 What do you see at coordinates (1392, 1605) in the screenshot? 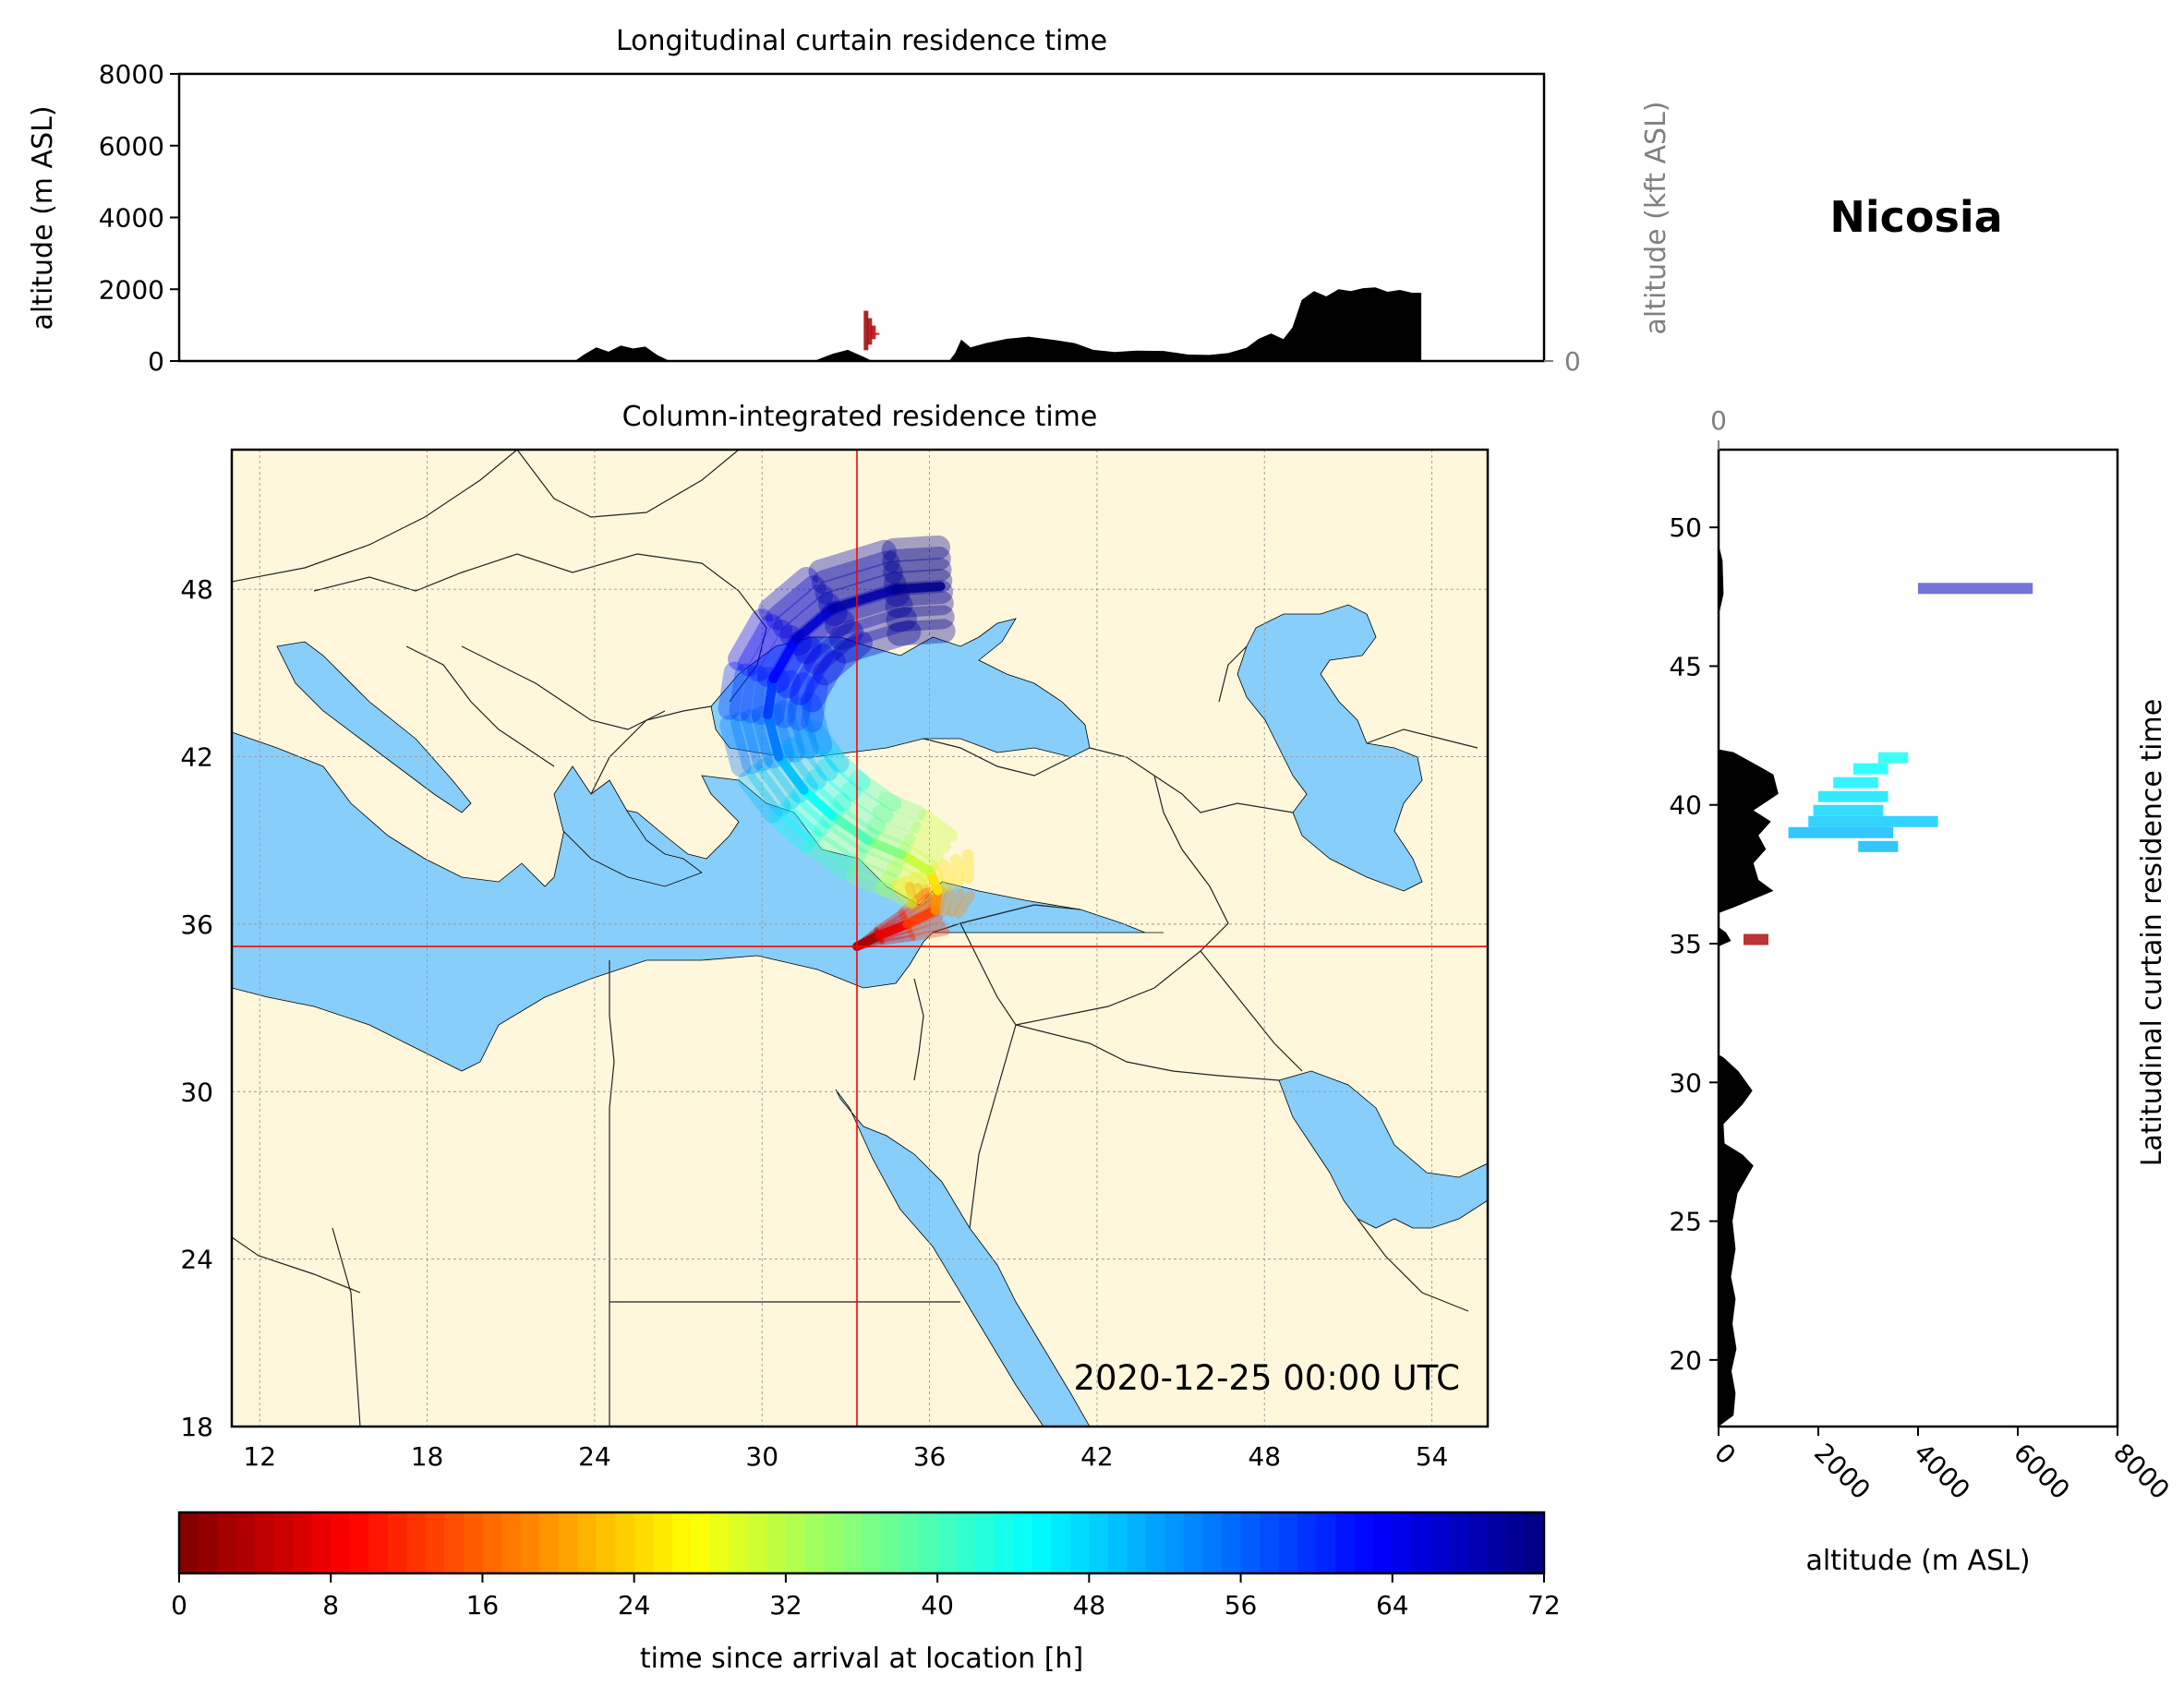
I see `colorbar-tick-label: 64` at bounding box center [1392, 1605].